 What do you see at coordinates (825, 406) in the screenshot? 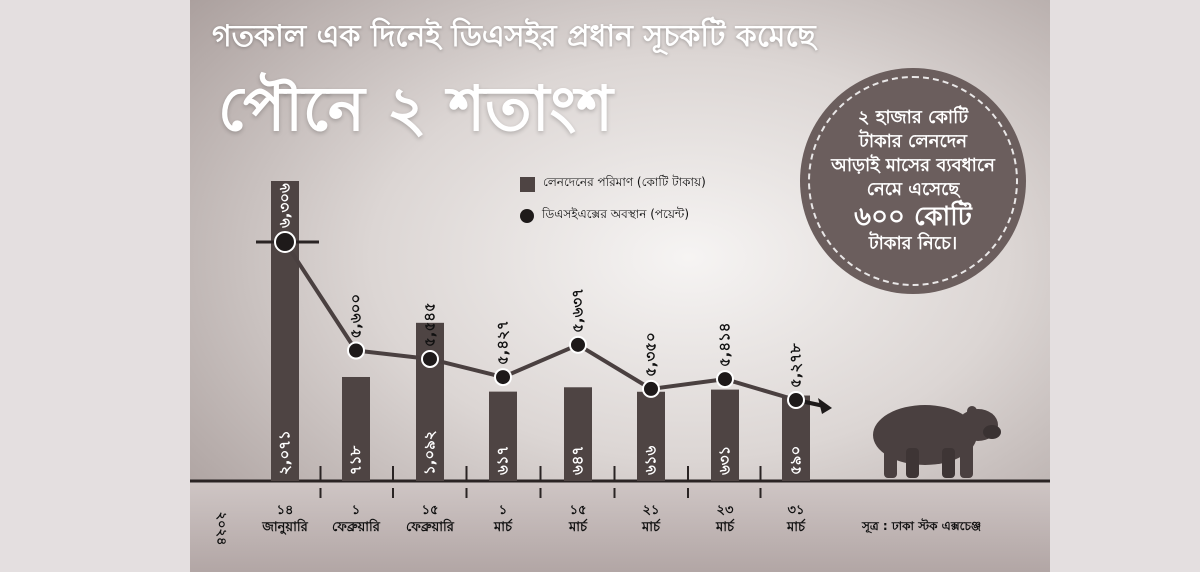
I see `trend-arrow-head` at bounding box center [825, 406].